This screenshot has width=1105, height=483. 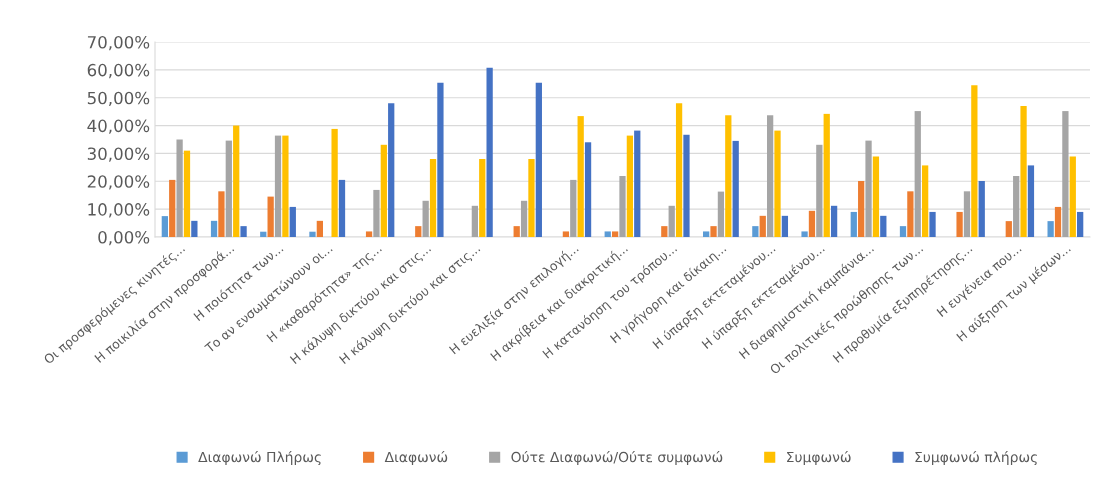 What do you see at coordinates (118, 71) in the screenshot?
I see `y-tick-label: 60,00%` at bounding box center [118, 71].